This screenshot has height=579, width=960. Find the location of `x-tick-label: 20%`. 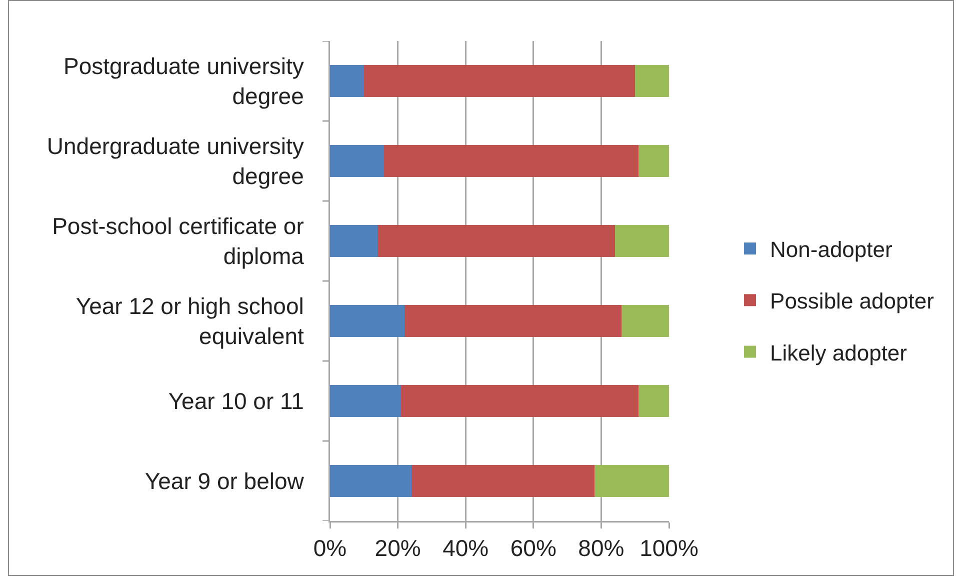

x-tick-label: 20% is located at coordinates (397, 548).